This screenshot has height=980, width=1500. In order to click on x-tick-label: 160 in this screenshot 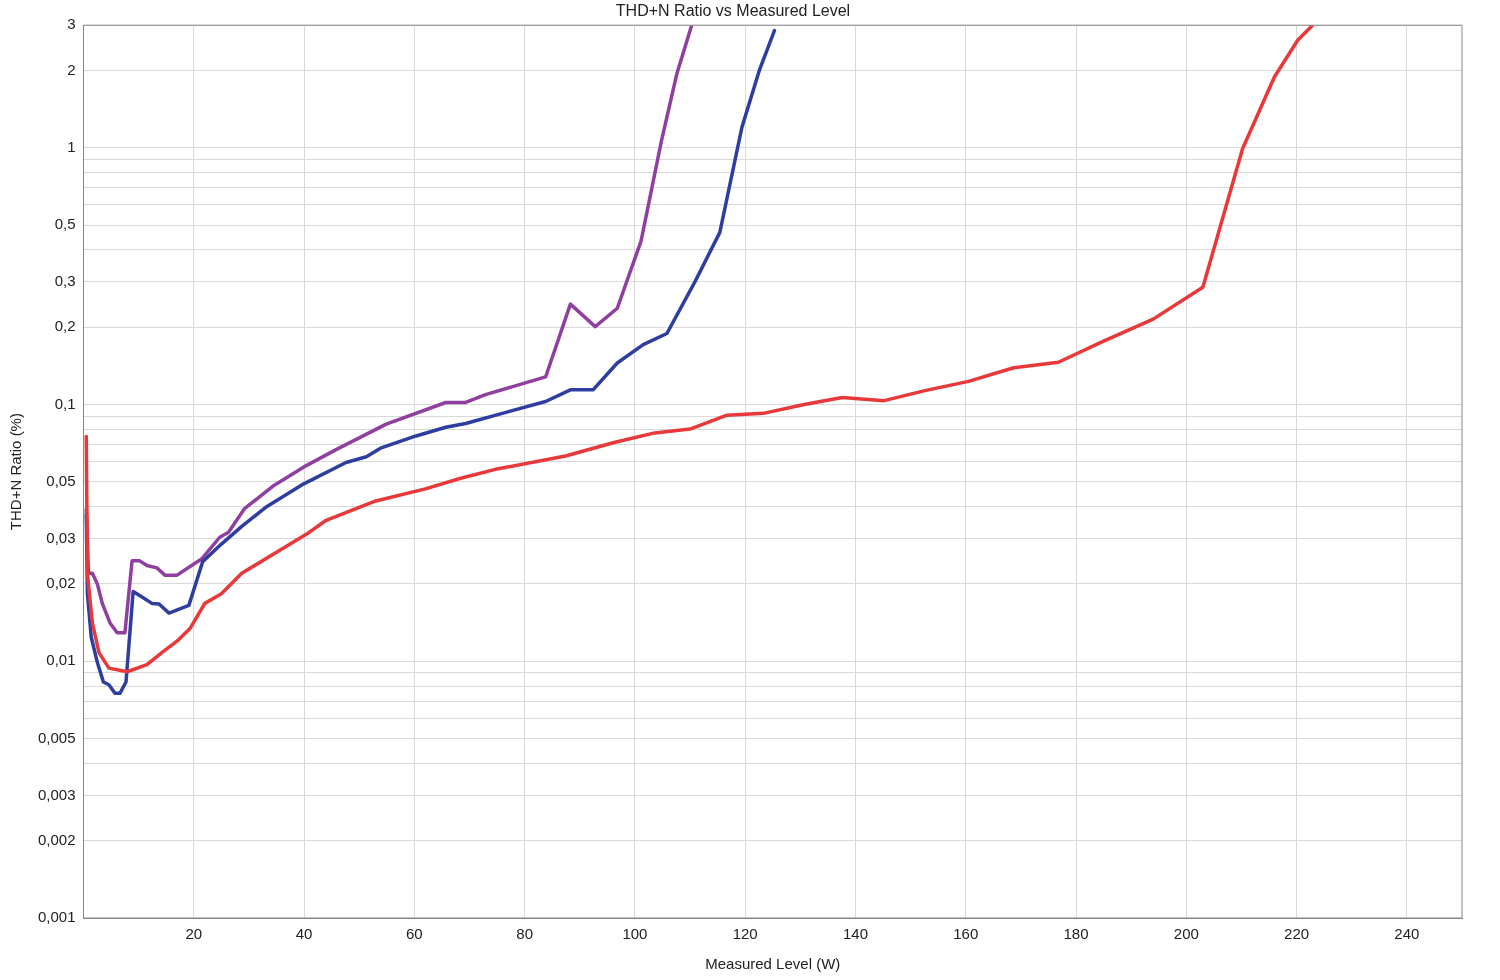, I will do `click(966, 934)`.